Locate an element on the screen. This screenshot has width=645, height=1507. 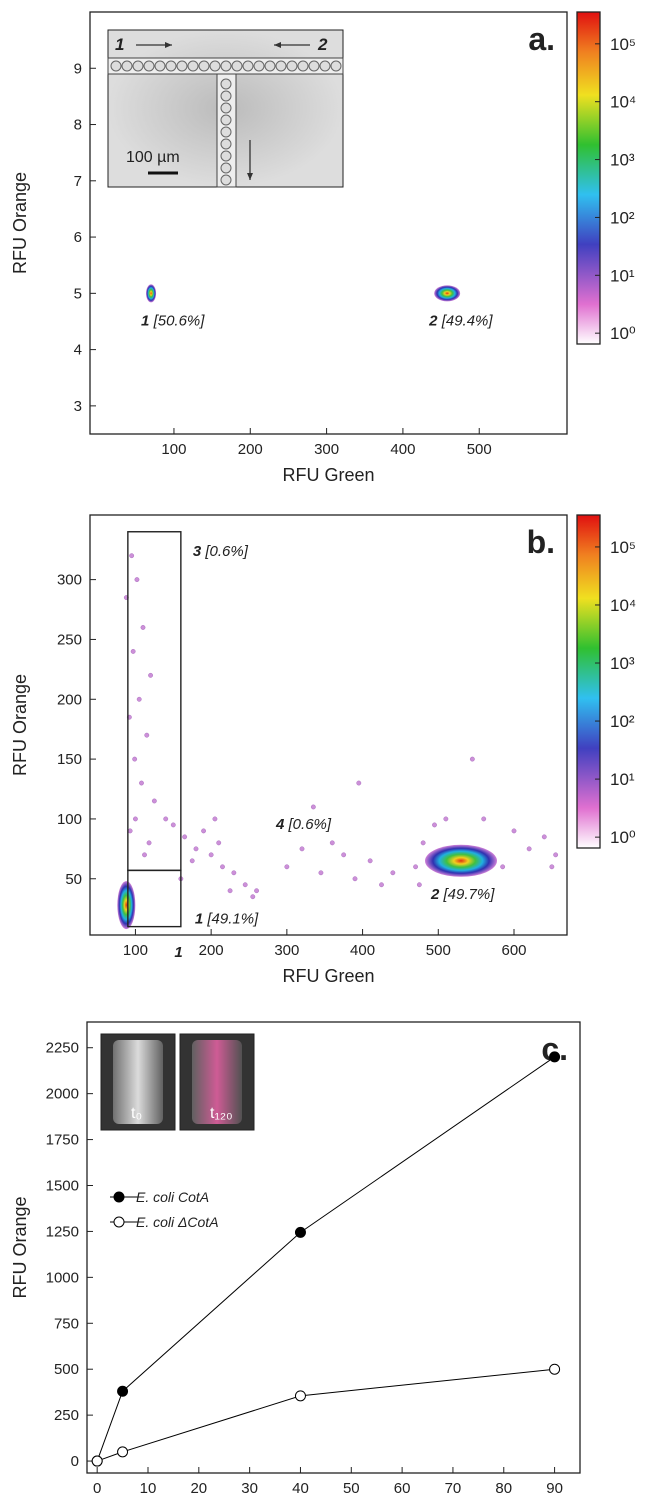
annotation-percent: [0.6%] is located at coordinates (310, 824).